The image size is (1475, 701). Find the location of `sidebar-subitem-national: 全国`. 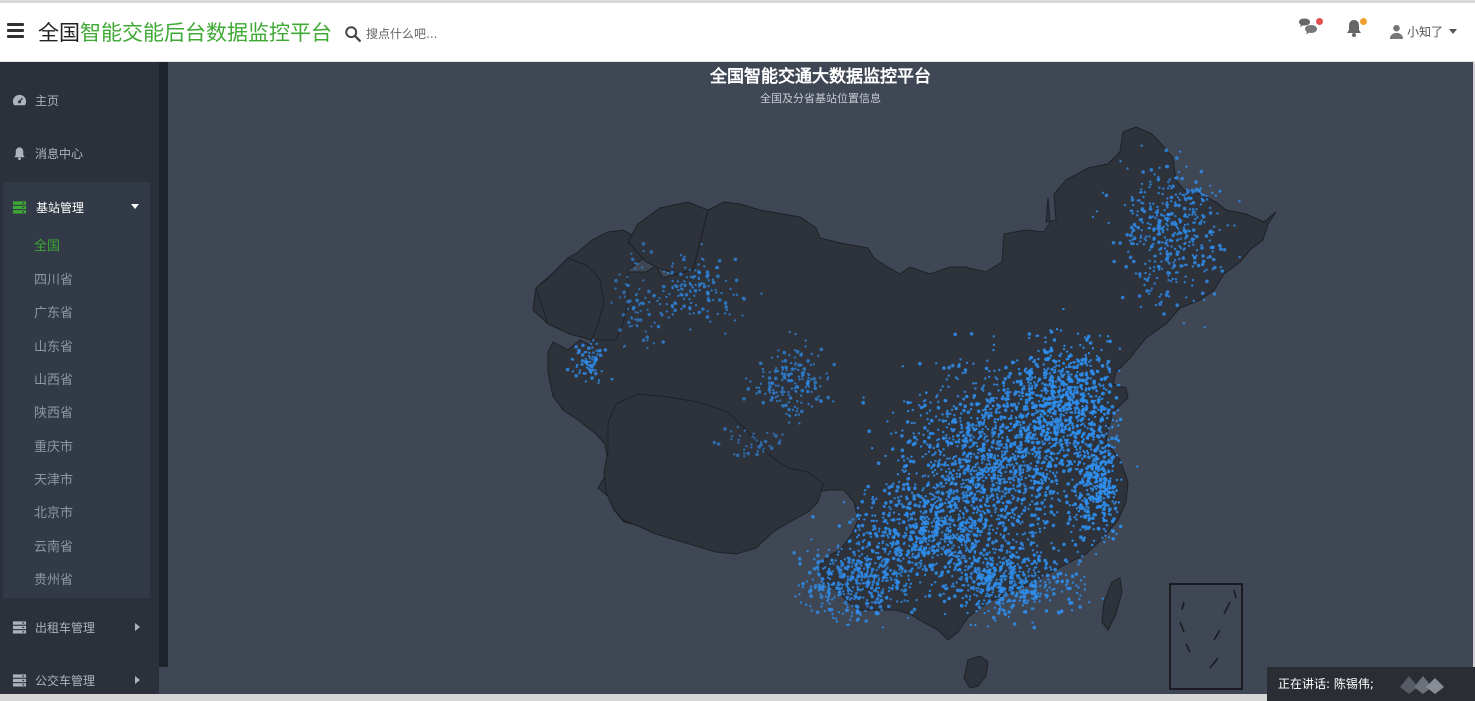

sidebar-subitem-national: 全国 is located at coordinates (47, 246).